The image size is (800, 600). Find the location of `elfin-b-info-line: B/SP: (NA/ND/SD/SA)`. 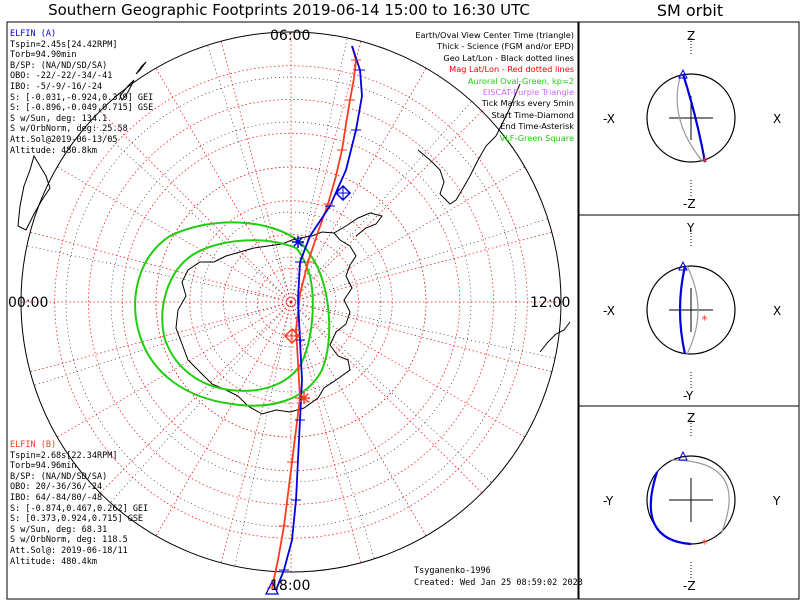

elfin-b-info-line: B/SP: (NA/ND/SD/SA) is located at coordinates (59, 476).